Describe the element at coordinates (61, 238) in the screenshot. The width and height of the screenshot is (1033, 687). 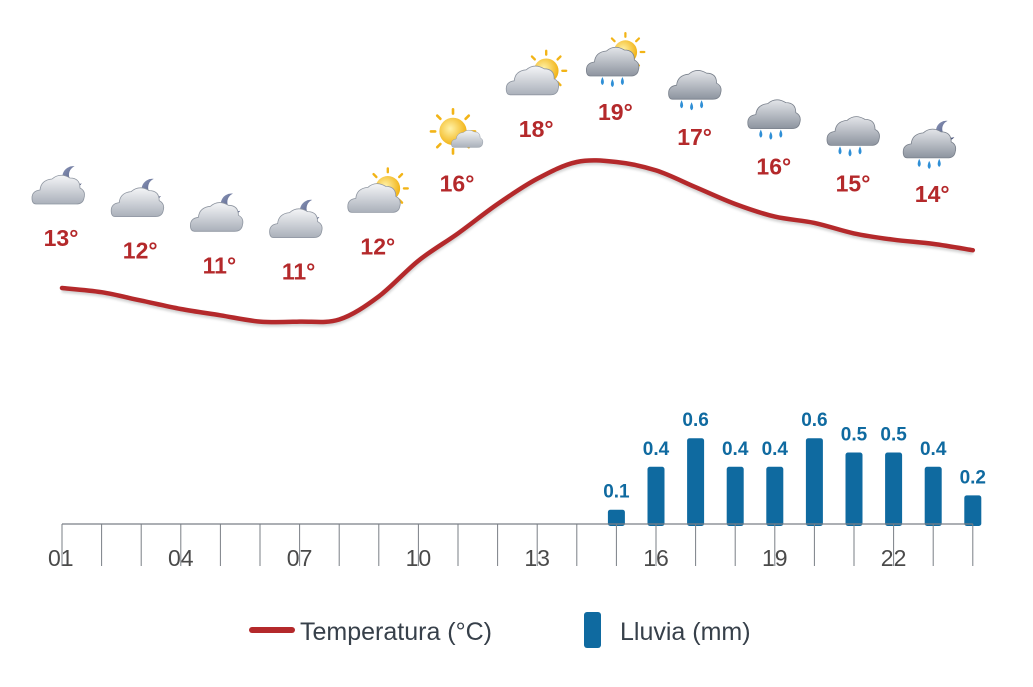
I see `temperature-data-label: 13°` at that location.